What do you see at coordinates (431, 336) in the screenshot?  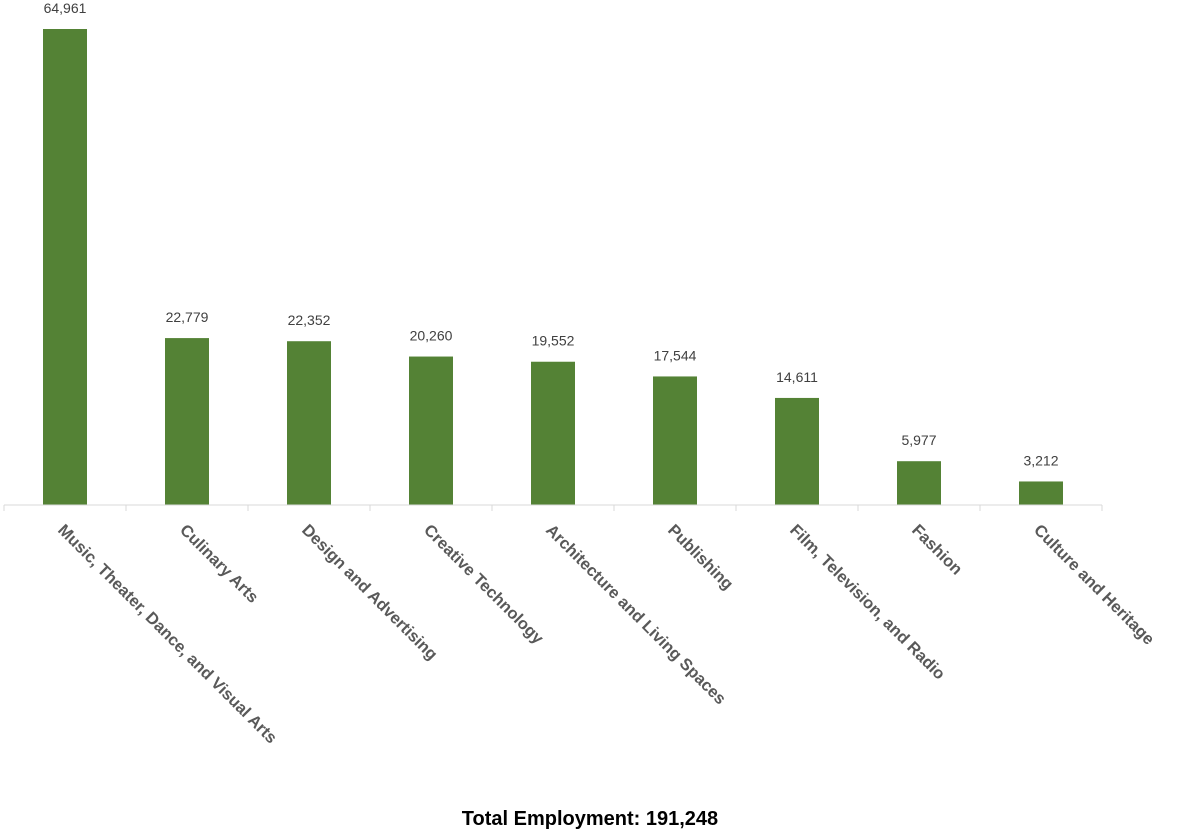 I see `data-label: 20,260` at bounding box center [431, 336].